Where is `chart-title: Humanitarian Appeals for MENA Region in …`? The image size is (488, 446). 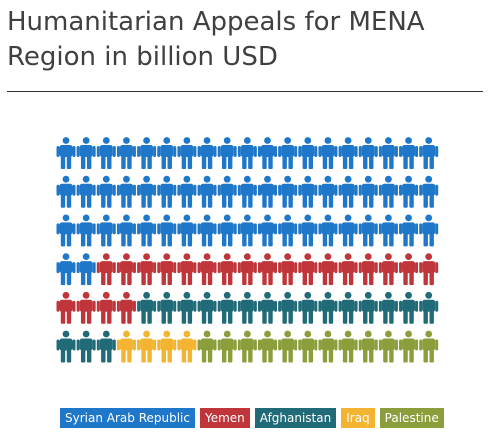 chart-title: Humanitarian Appeals for MENA Region in … is located at coordinates (216, 39).